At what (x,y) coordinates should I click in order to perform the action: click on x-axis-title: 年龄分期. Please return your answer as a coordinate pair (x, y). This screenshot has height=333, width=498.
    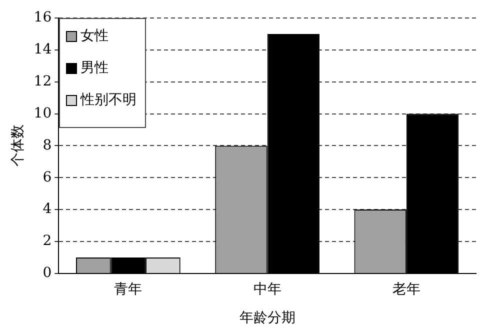
    Looking at the image, I should click on (267, 318).